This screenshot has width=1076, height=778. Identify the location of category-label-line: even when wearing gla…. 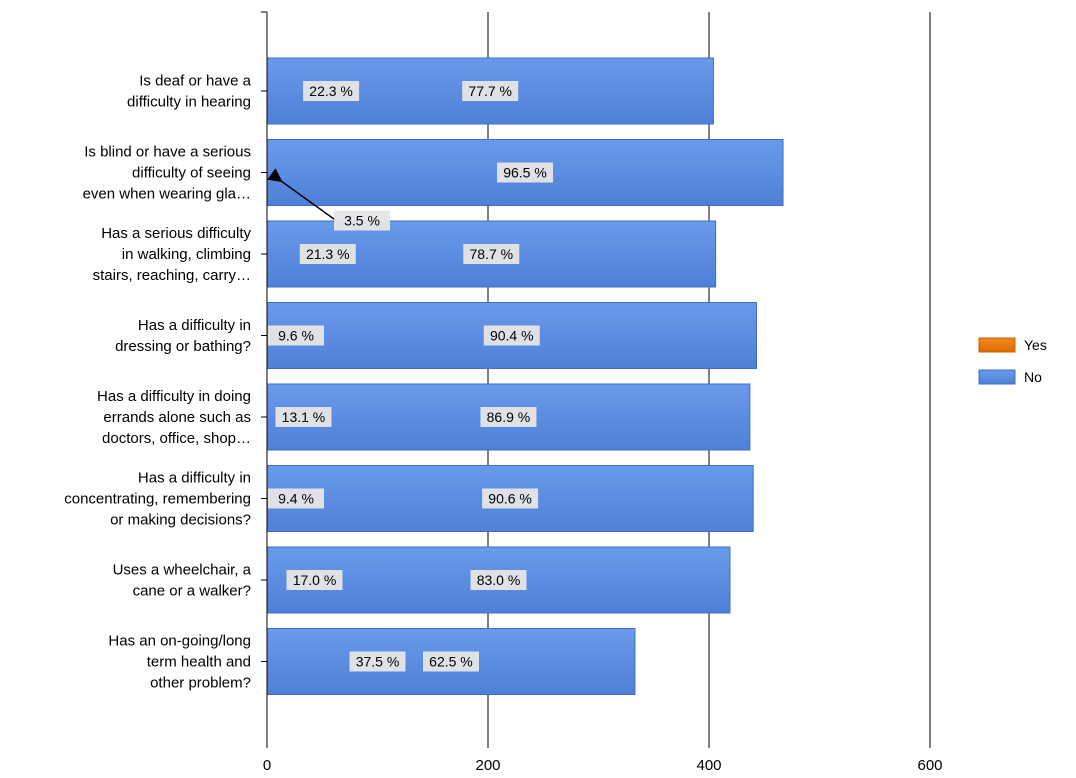
(167, 194).